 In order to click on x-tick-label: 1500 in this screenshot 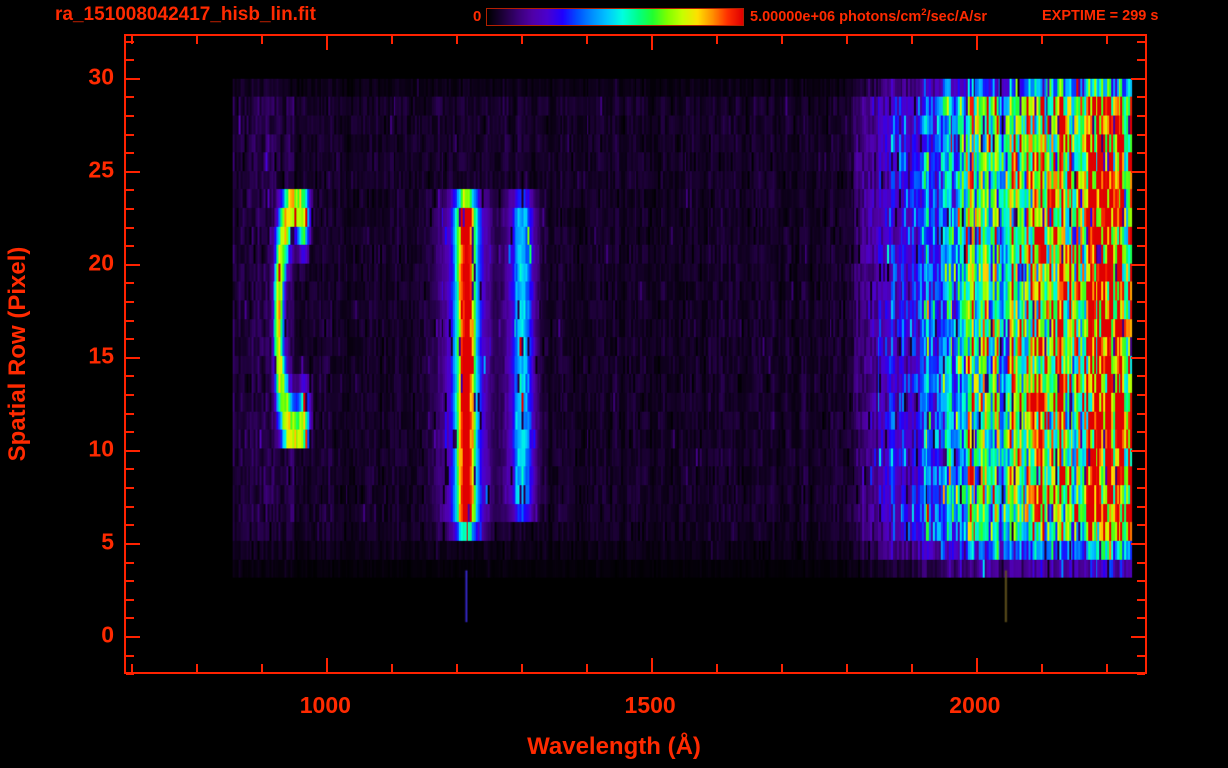, I will do `click(650, 705)`.